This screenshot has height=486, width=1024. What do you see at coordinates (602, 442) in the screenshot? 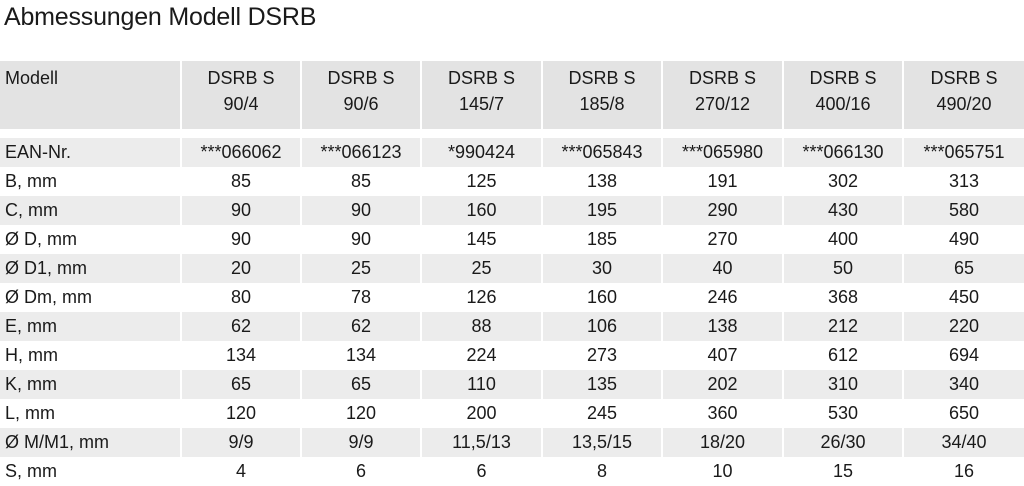
I see `table-cell: 13,5/15` at bounding box center [602, 442].